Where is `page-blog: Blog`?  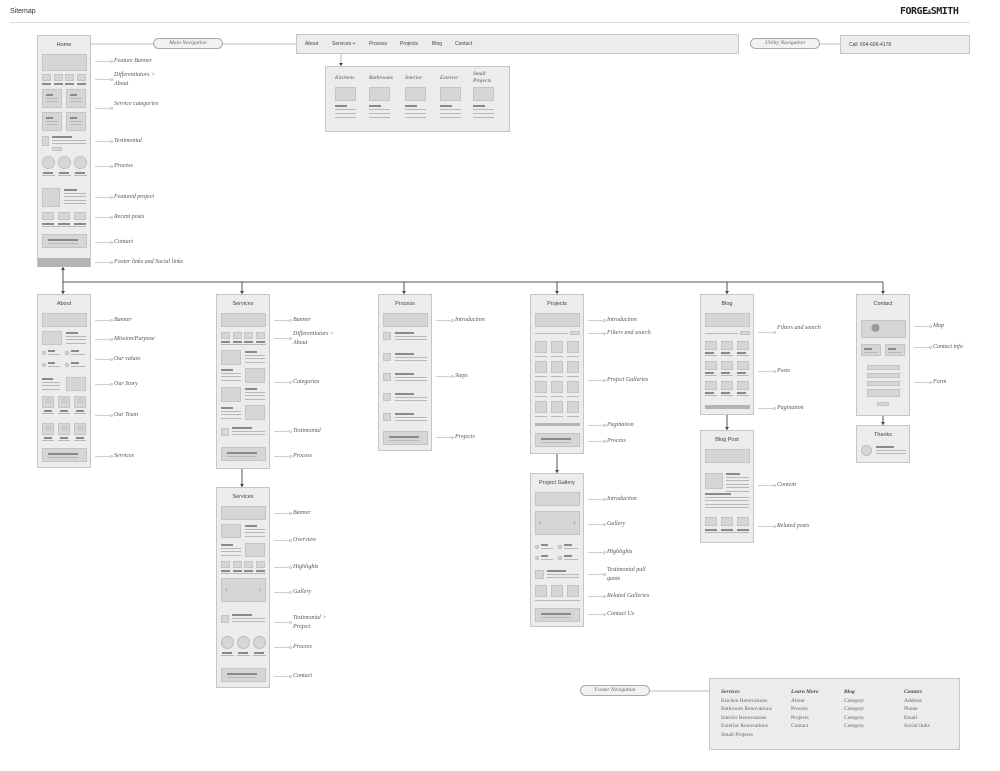 page-blog: Blog is located at coordinates (727, 354).